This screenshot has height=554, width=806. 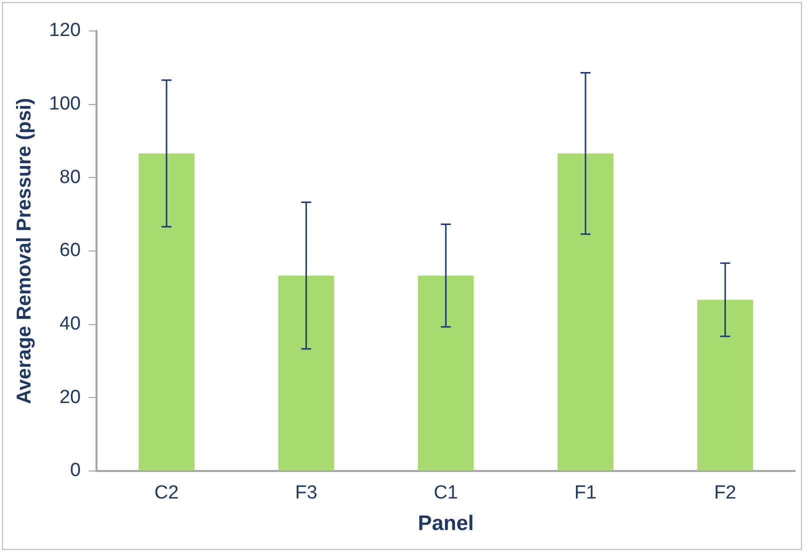 I want to click on x-tick-label: F2, so click(x=725, y=493).